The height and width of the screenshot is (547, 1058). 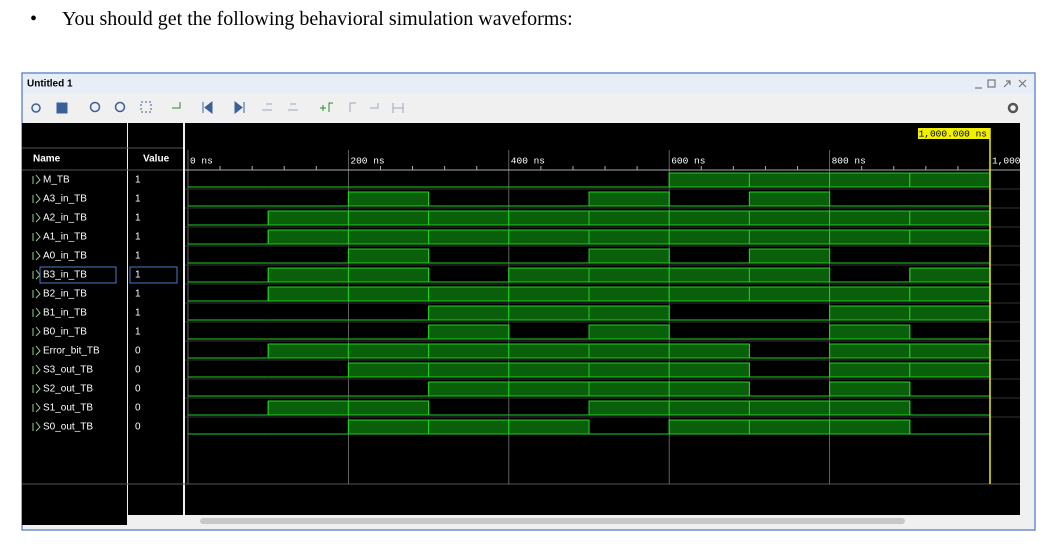 I want to click on signal-name: B0_in_TB, so click(x=65, y=332).